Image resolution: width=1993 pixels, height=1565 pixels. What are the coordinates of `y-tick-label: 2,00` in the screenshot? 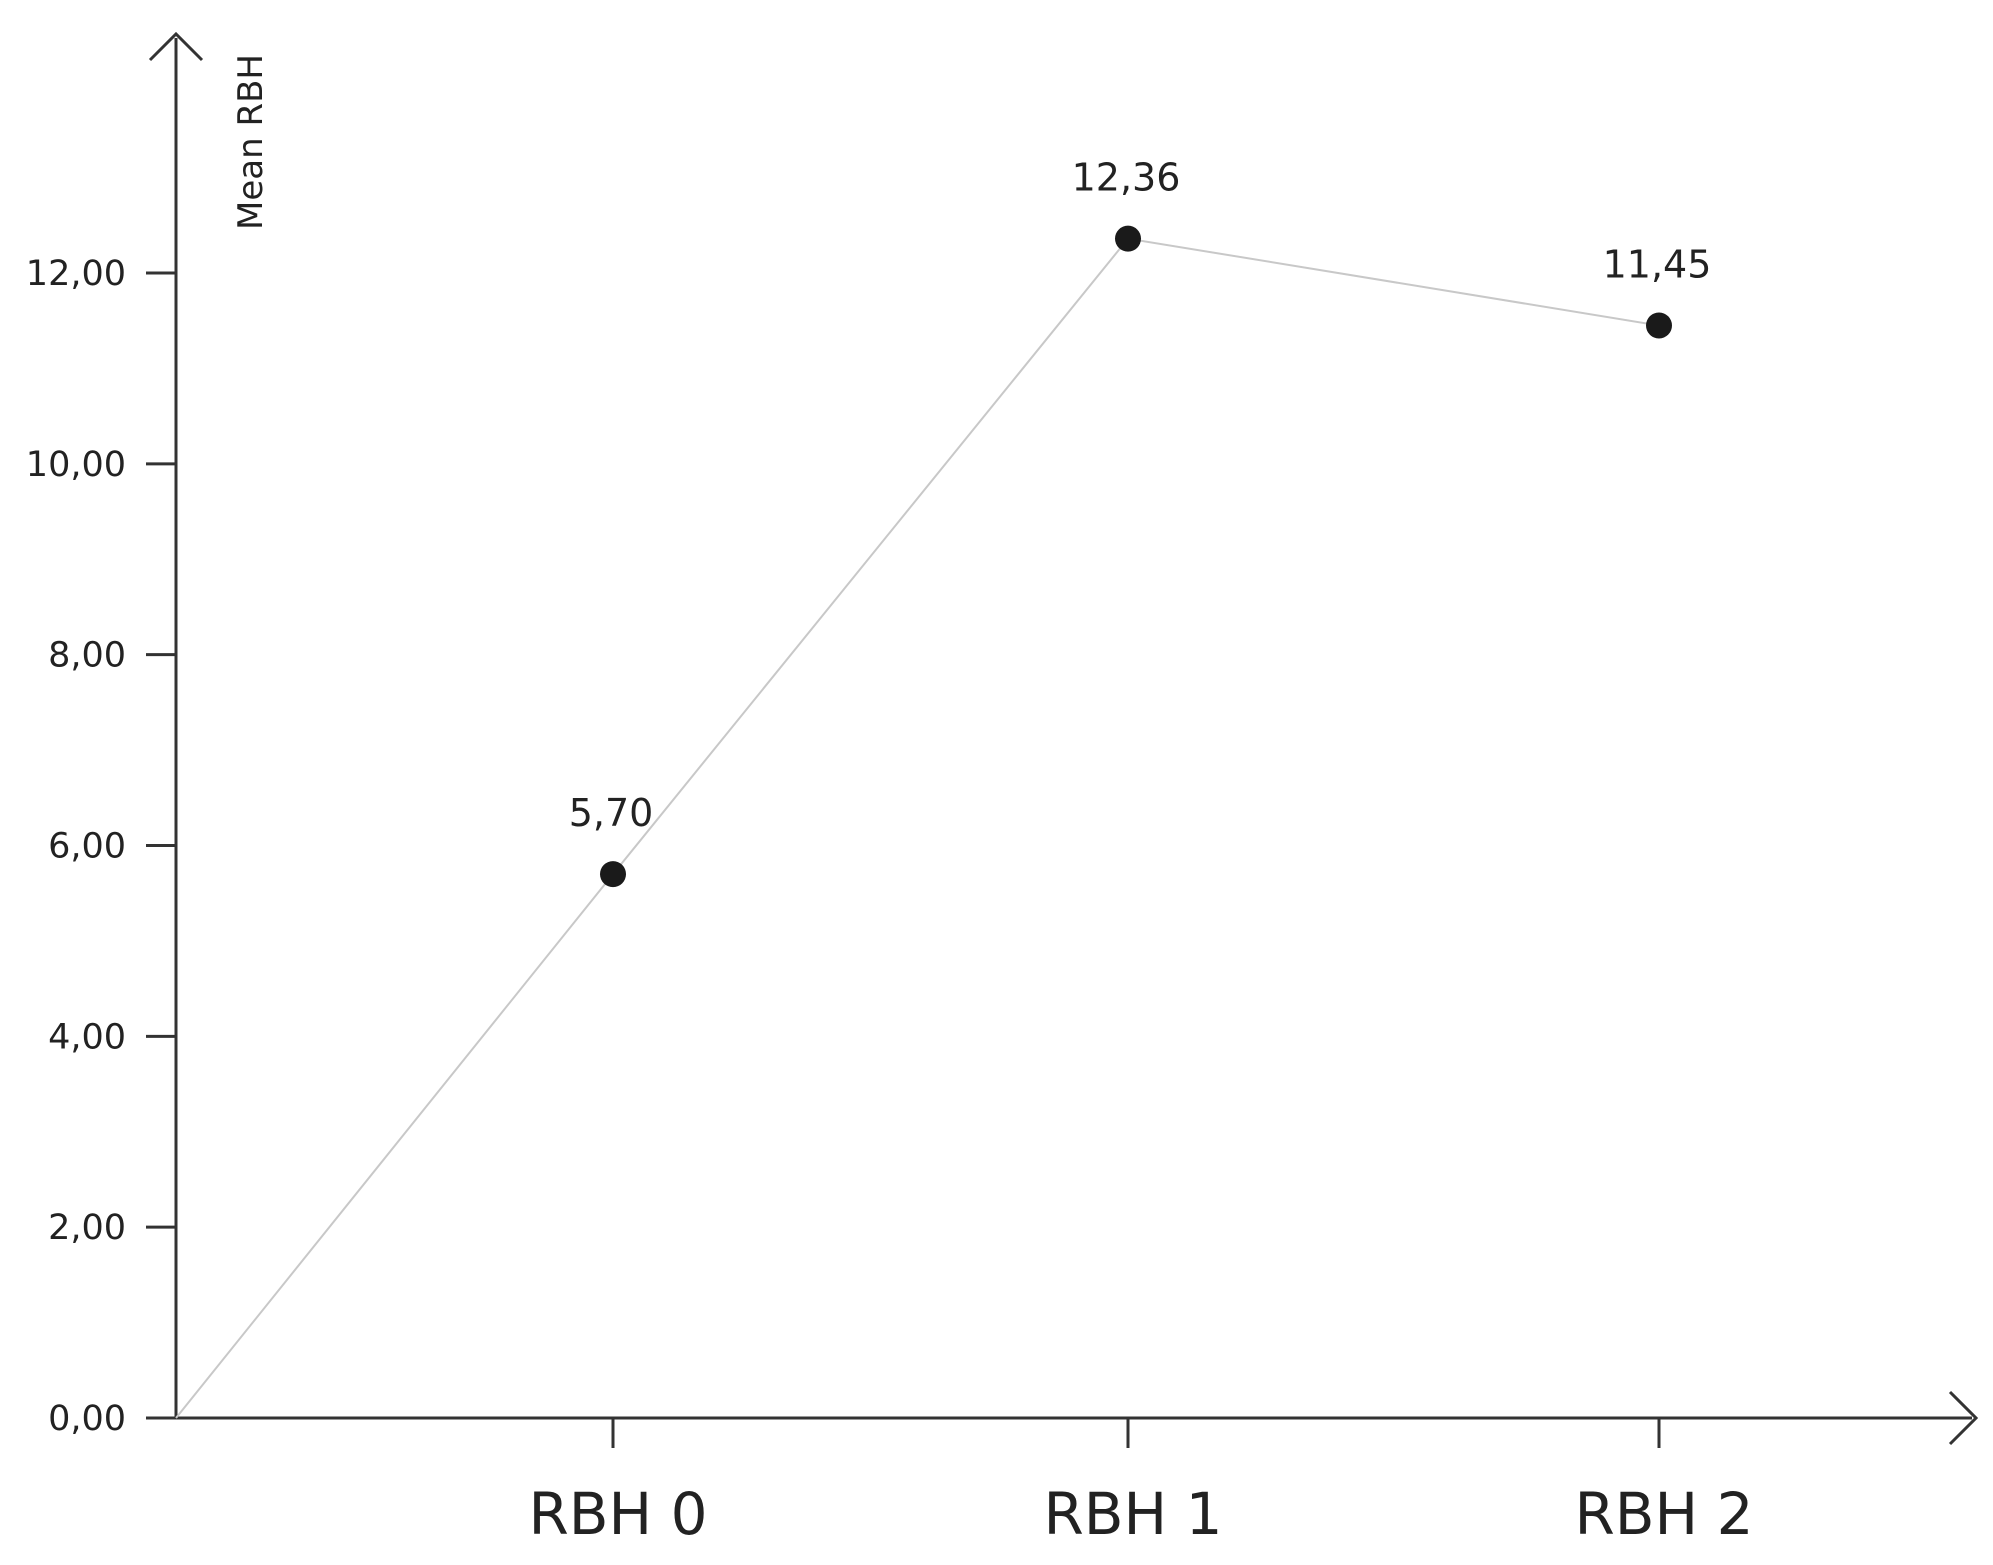 It's located at (87, 1228).